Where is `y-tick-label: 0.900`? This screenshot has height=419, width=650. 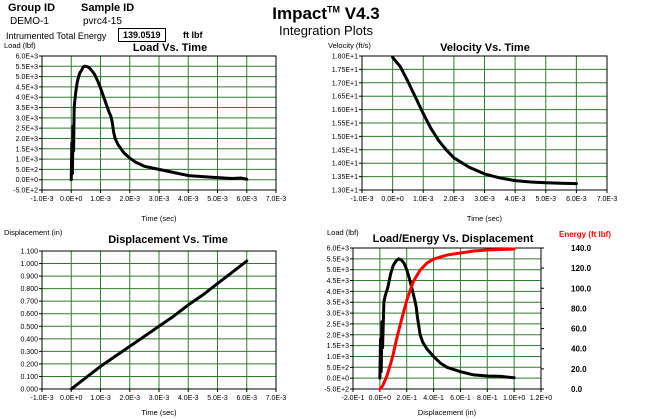
y-tick-label: 0.900 is located at coordinates (29, 277).